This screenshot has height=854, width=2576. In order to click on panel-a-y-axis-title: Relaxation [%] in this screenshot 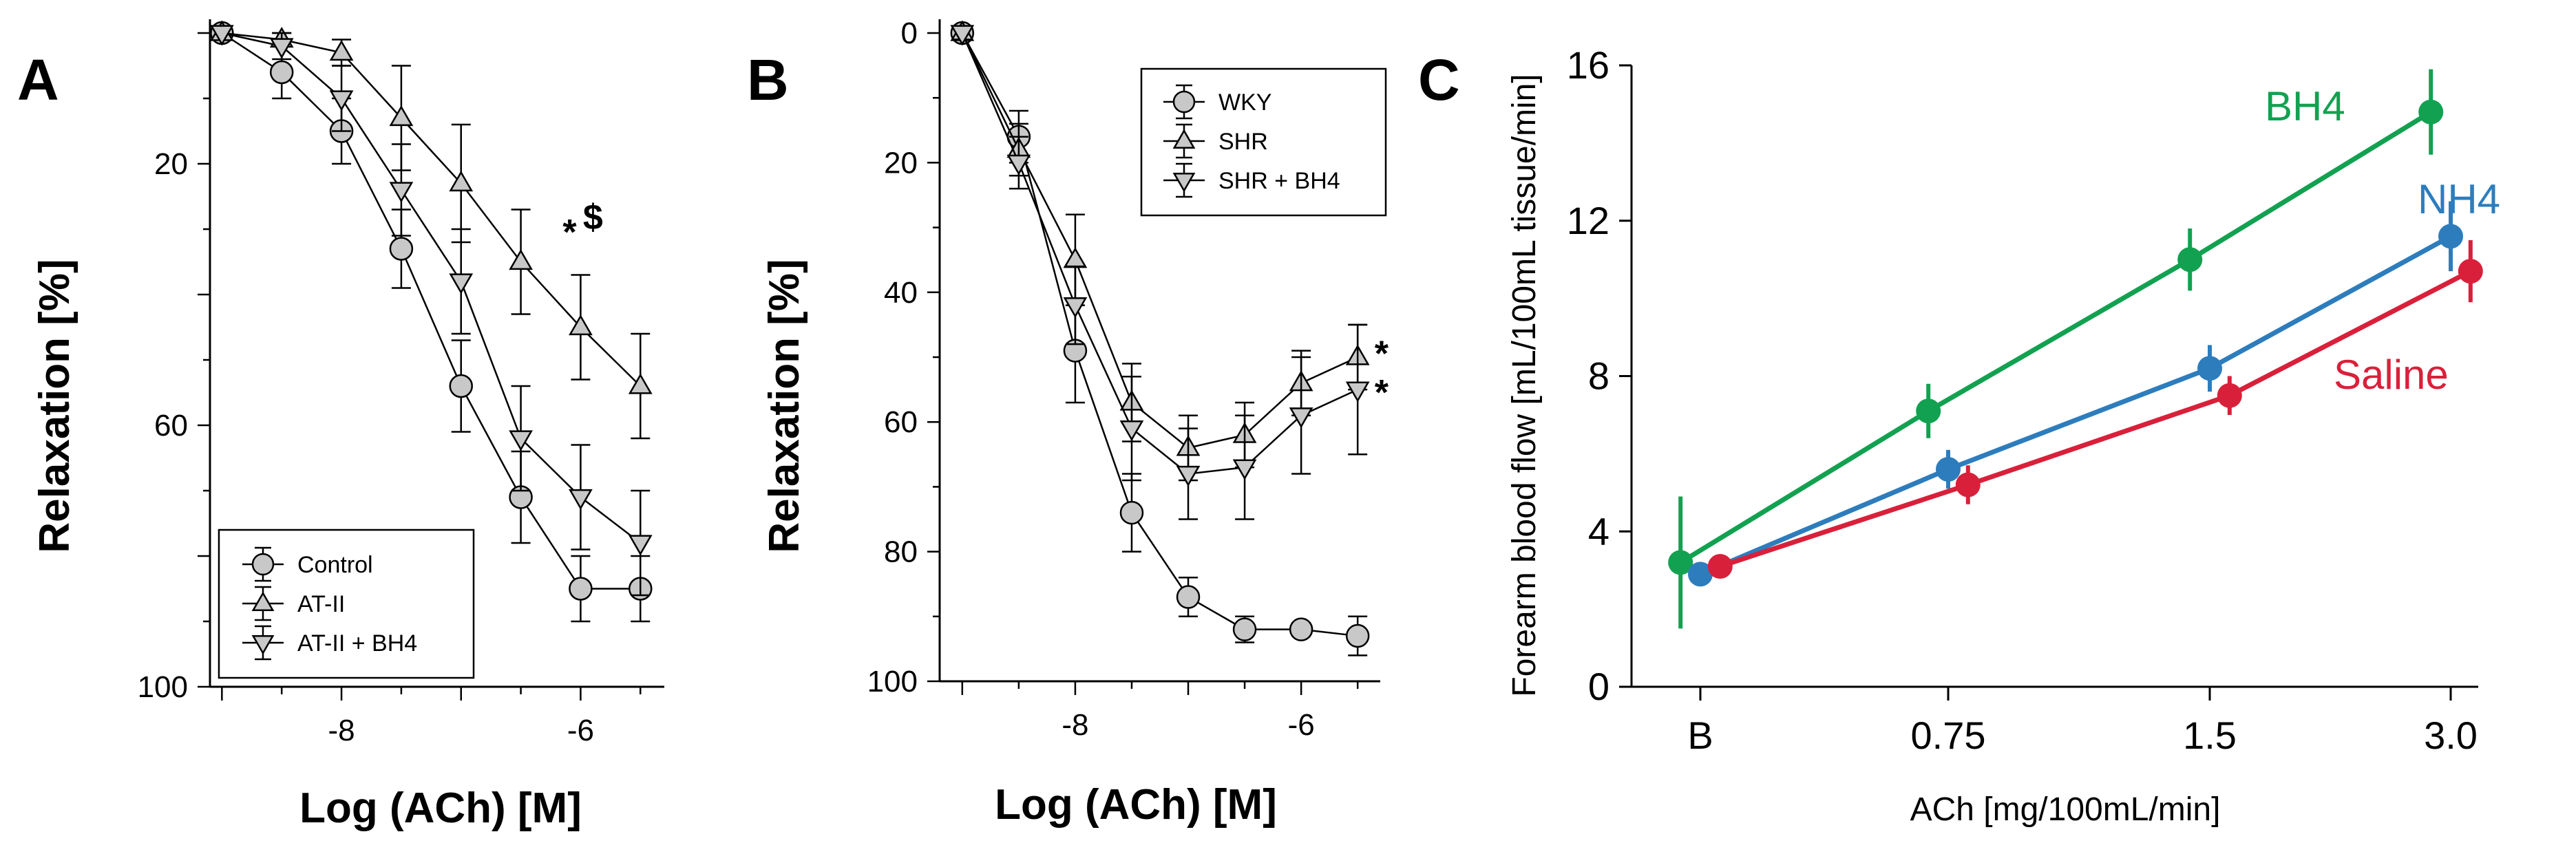, I will do `click(55, 406)`.